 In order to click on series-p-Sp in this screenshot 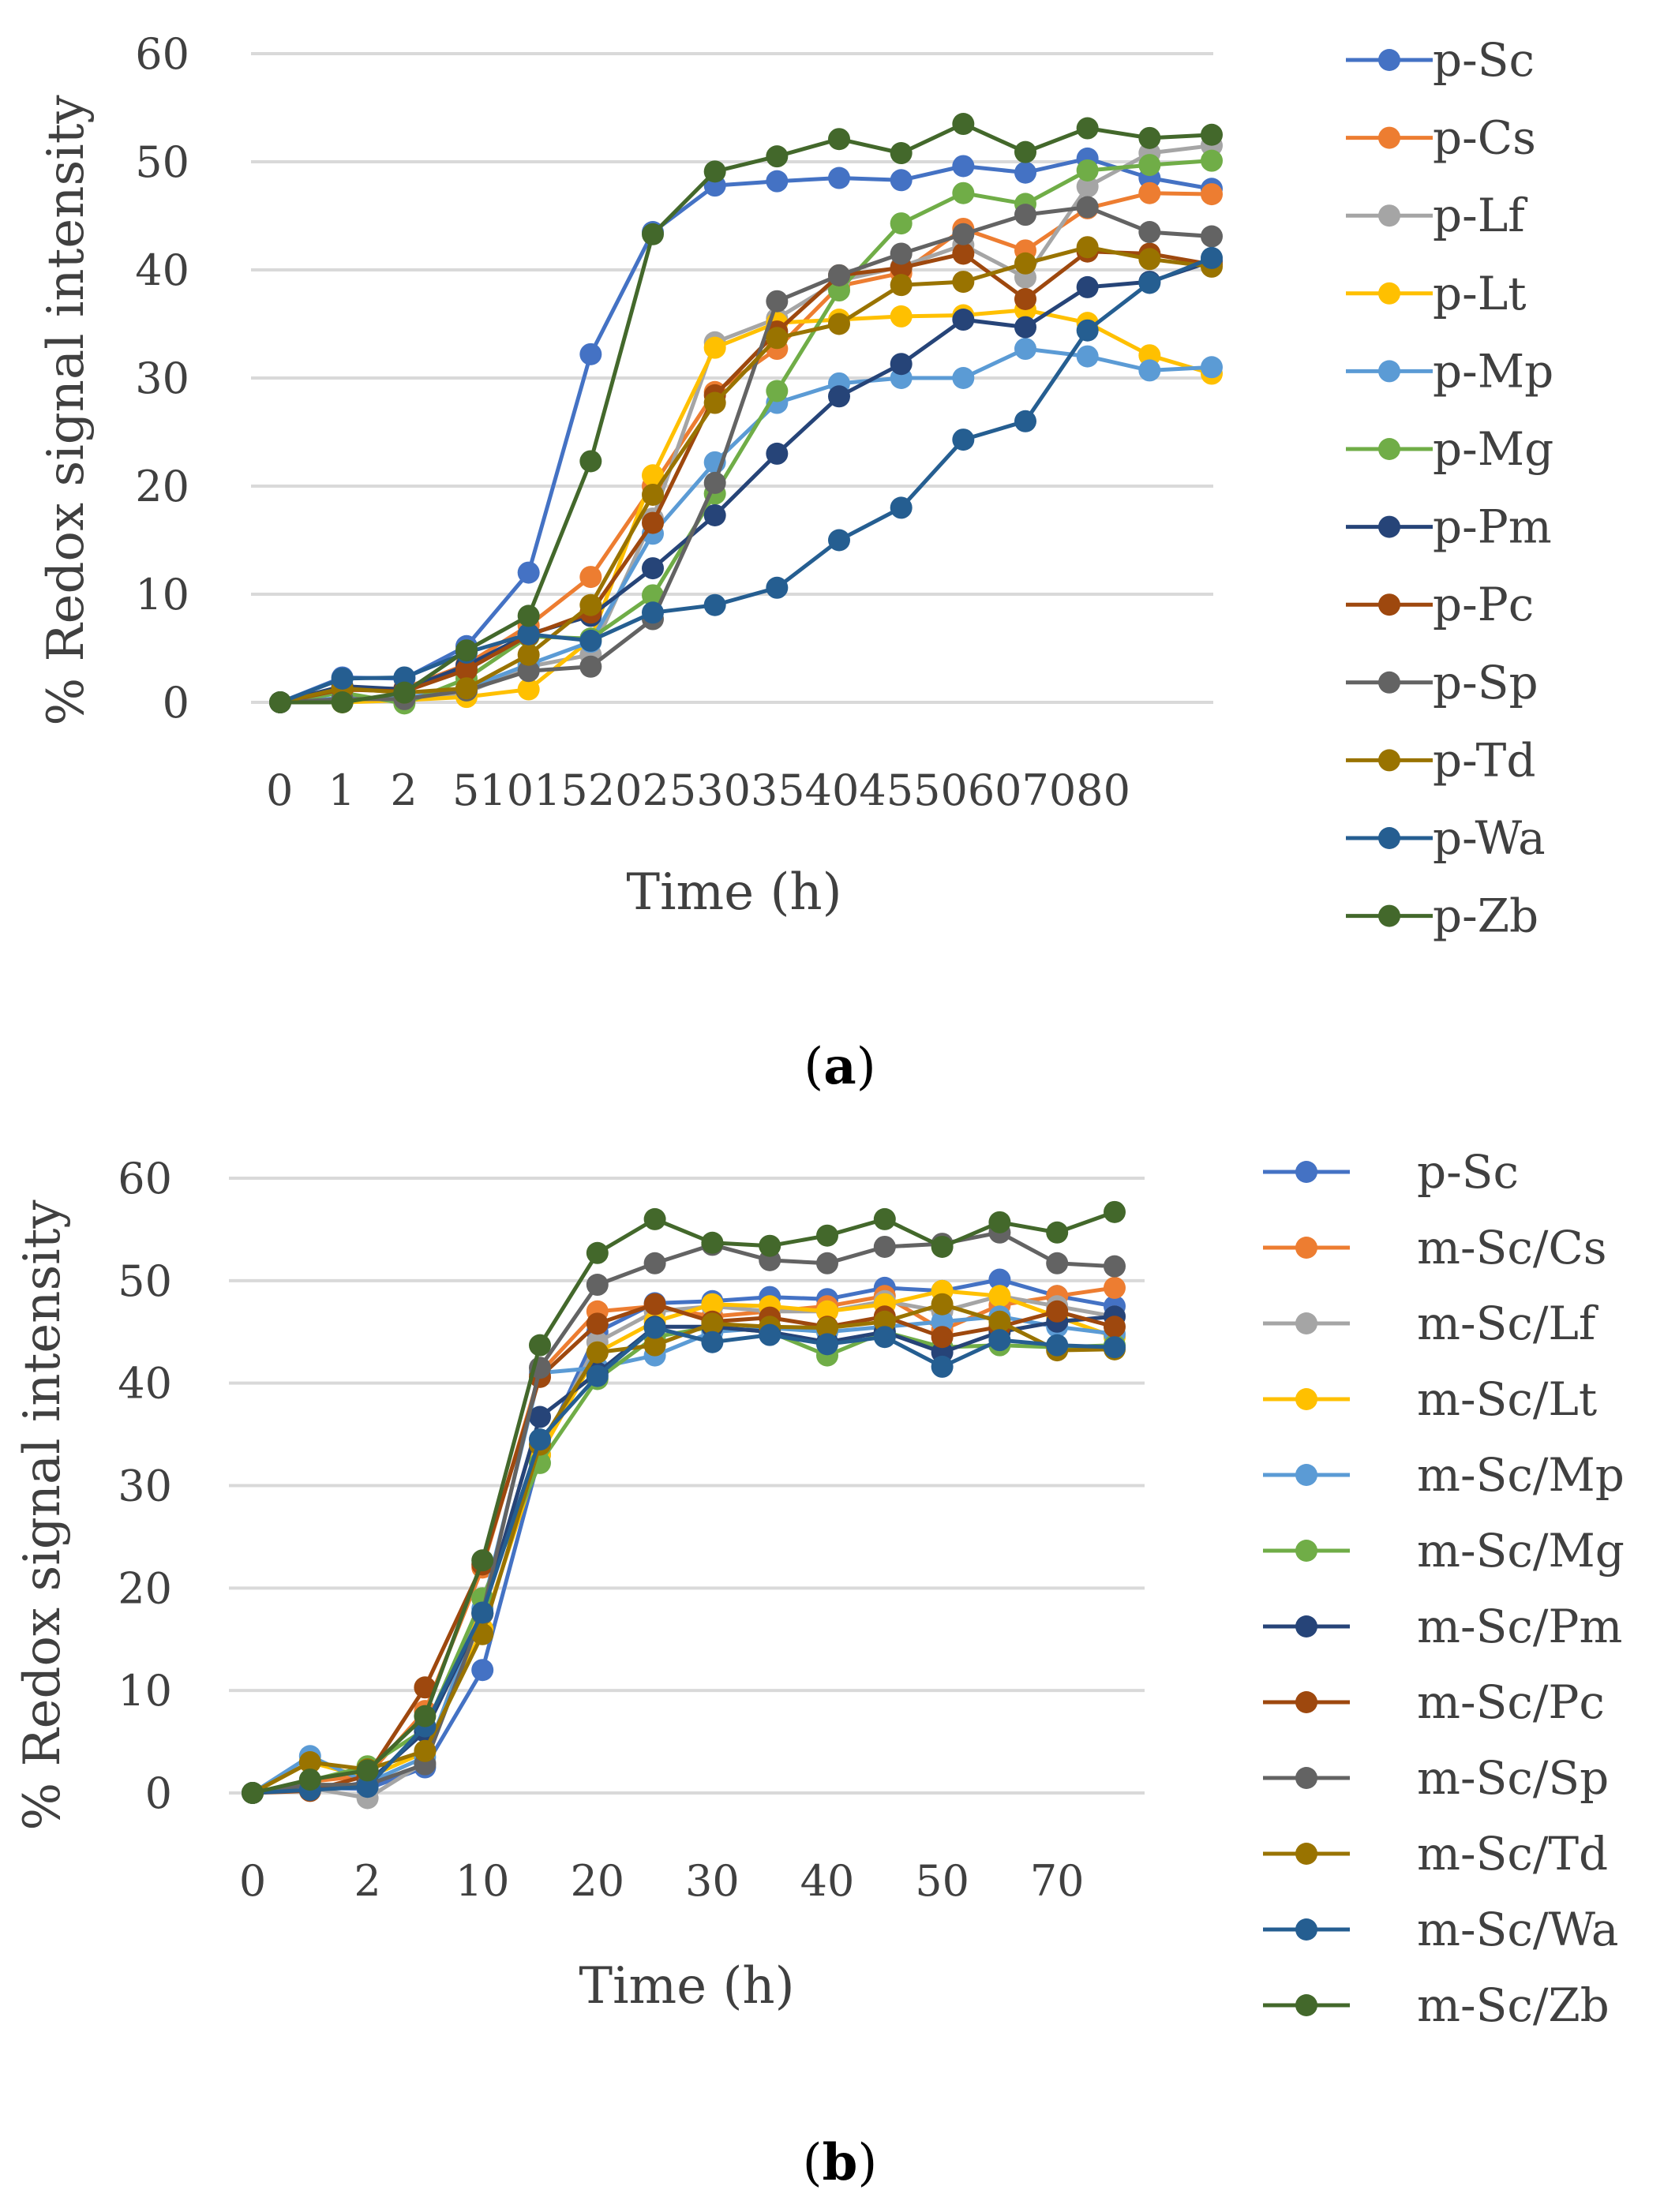, I will do `click(746, 454)`.